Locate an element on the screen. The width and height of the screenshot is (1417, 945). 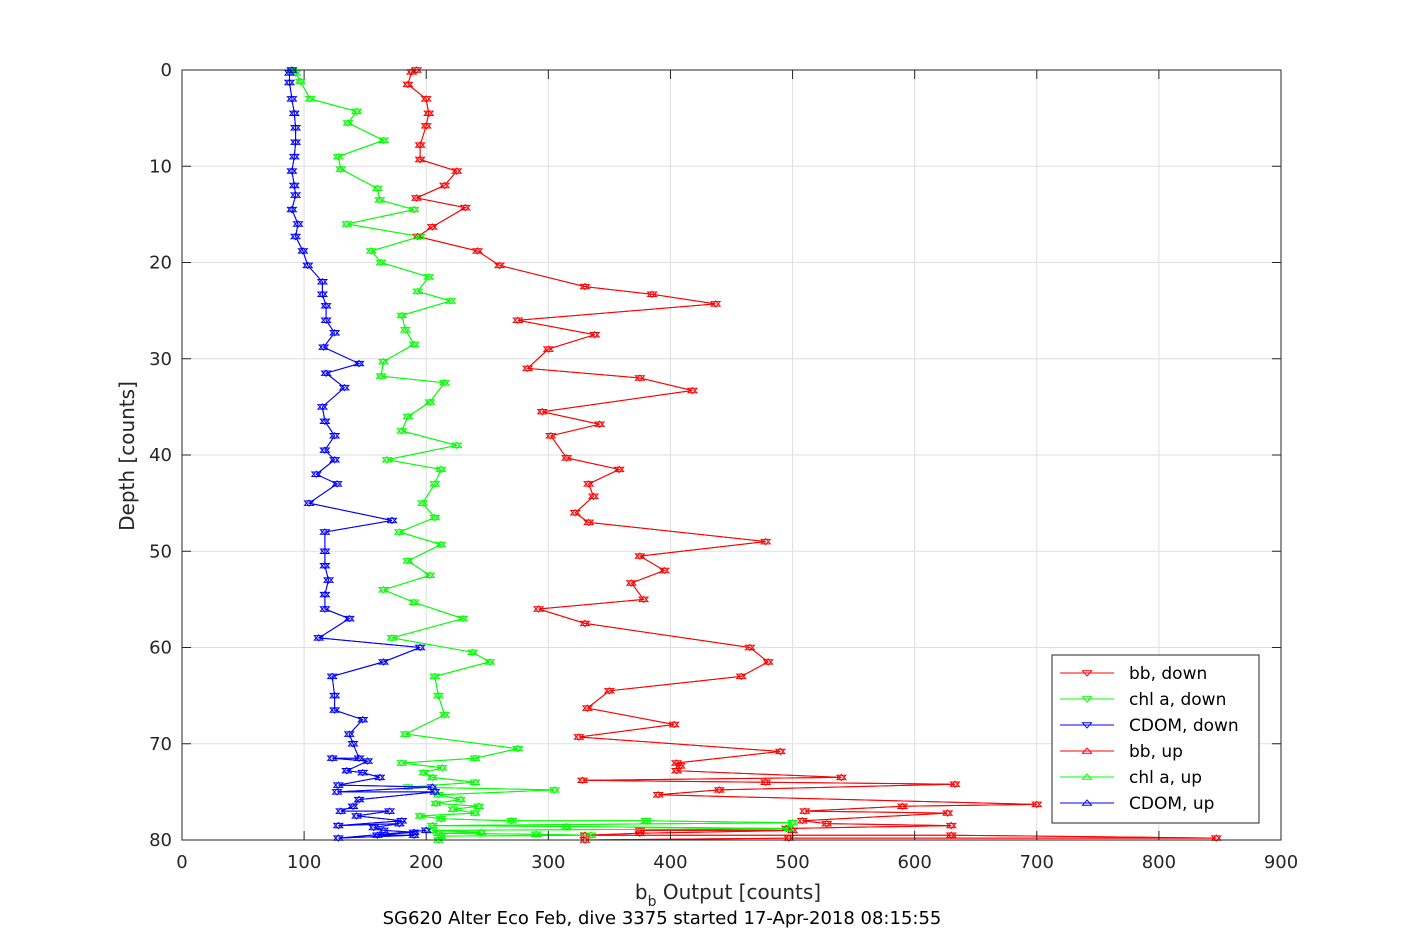
x-tick-label: 500 is located at coordinates (792, 862).